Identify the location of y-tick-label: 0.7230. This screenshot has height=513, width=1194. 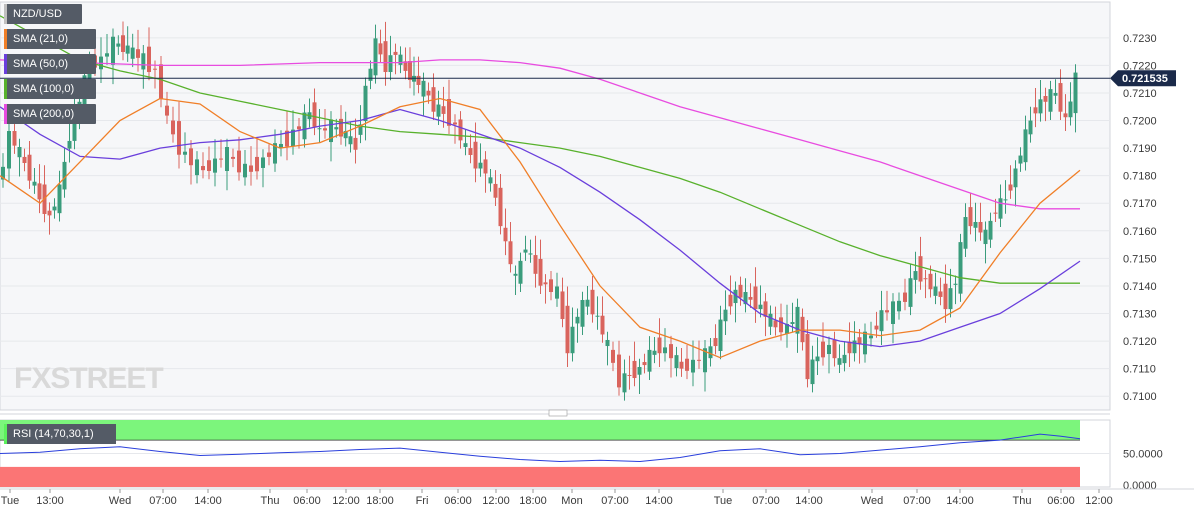
(1140, 39).